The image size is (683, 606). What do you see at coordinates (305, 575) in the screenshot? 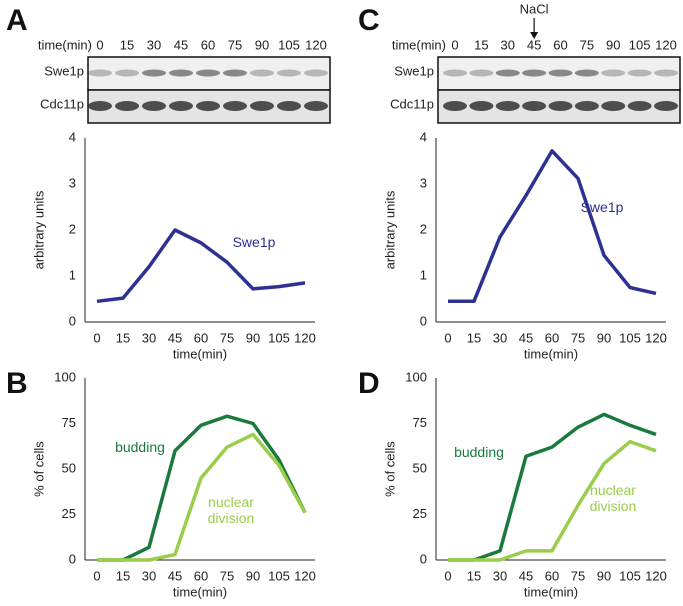
I see `x-tick-label: 120` at bounding box center [305, 575].